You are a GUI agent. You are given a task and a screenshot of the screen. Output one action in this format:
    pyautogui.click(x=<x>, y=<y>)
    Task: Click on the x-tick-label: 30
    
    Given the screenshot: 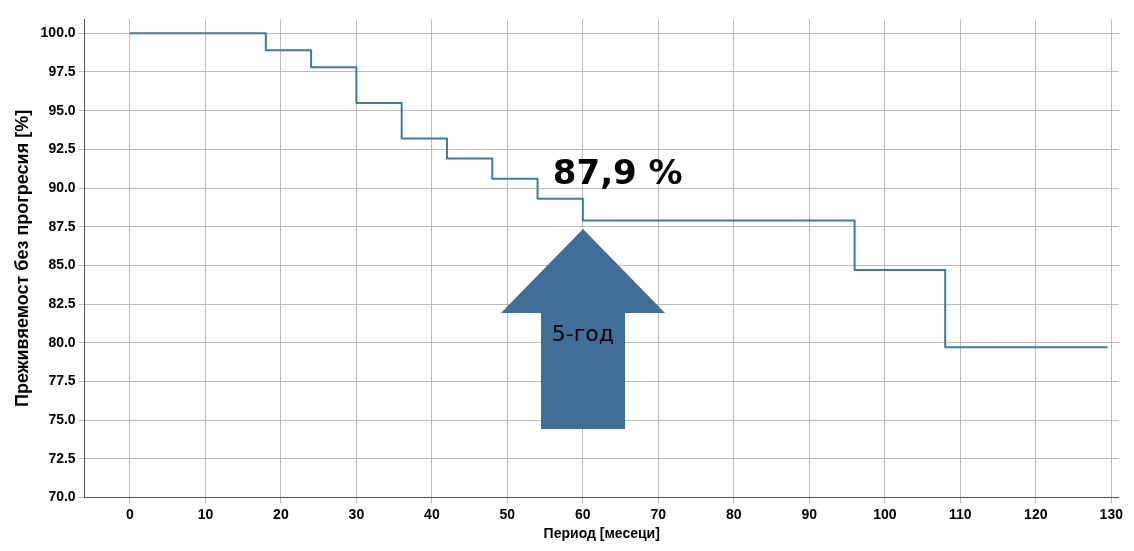 What is the action you would take?
    pyautogui.click(x=356, y=513)
    